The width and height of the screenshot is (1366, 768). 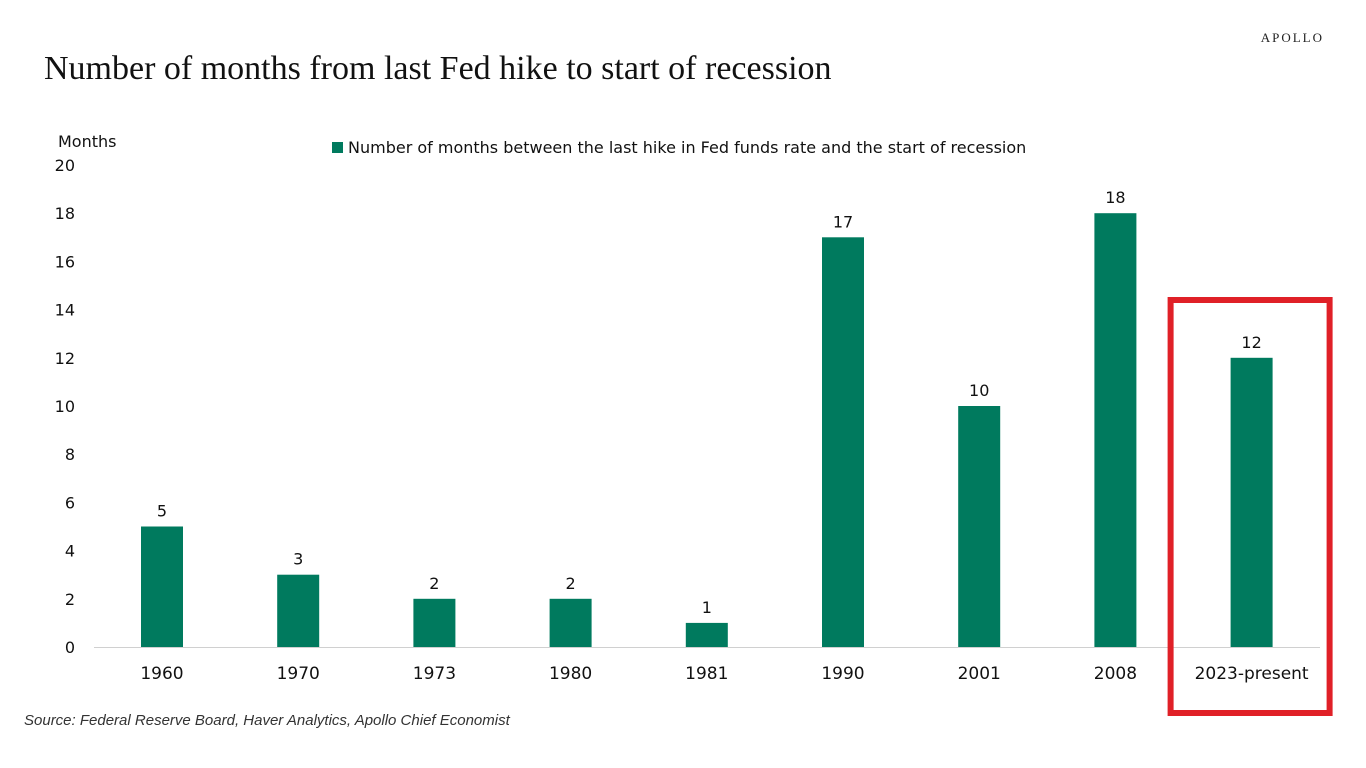 I want to click on bar-value-label: 17, so click(x=843, y=221).